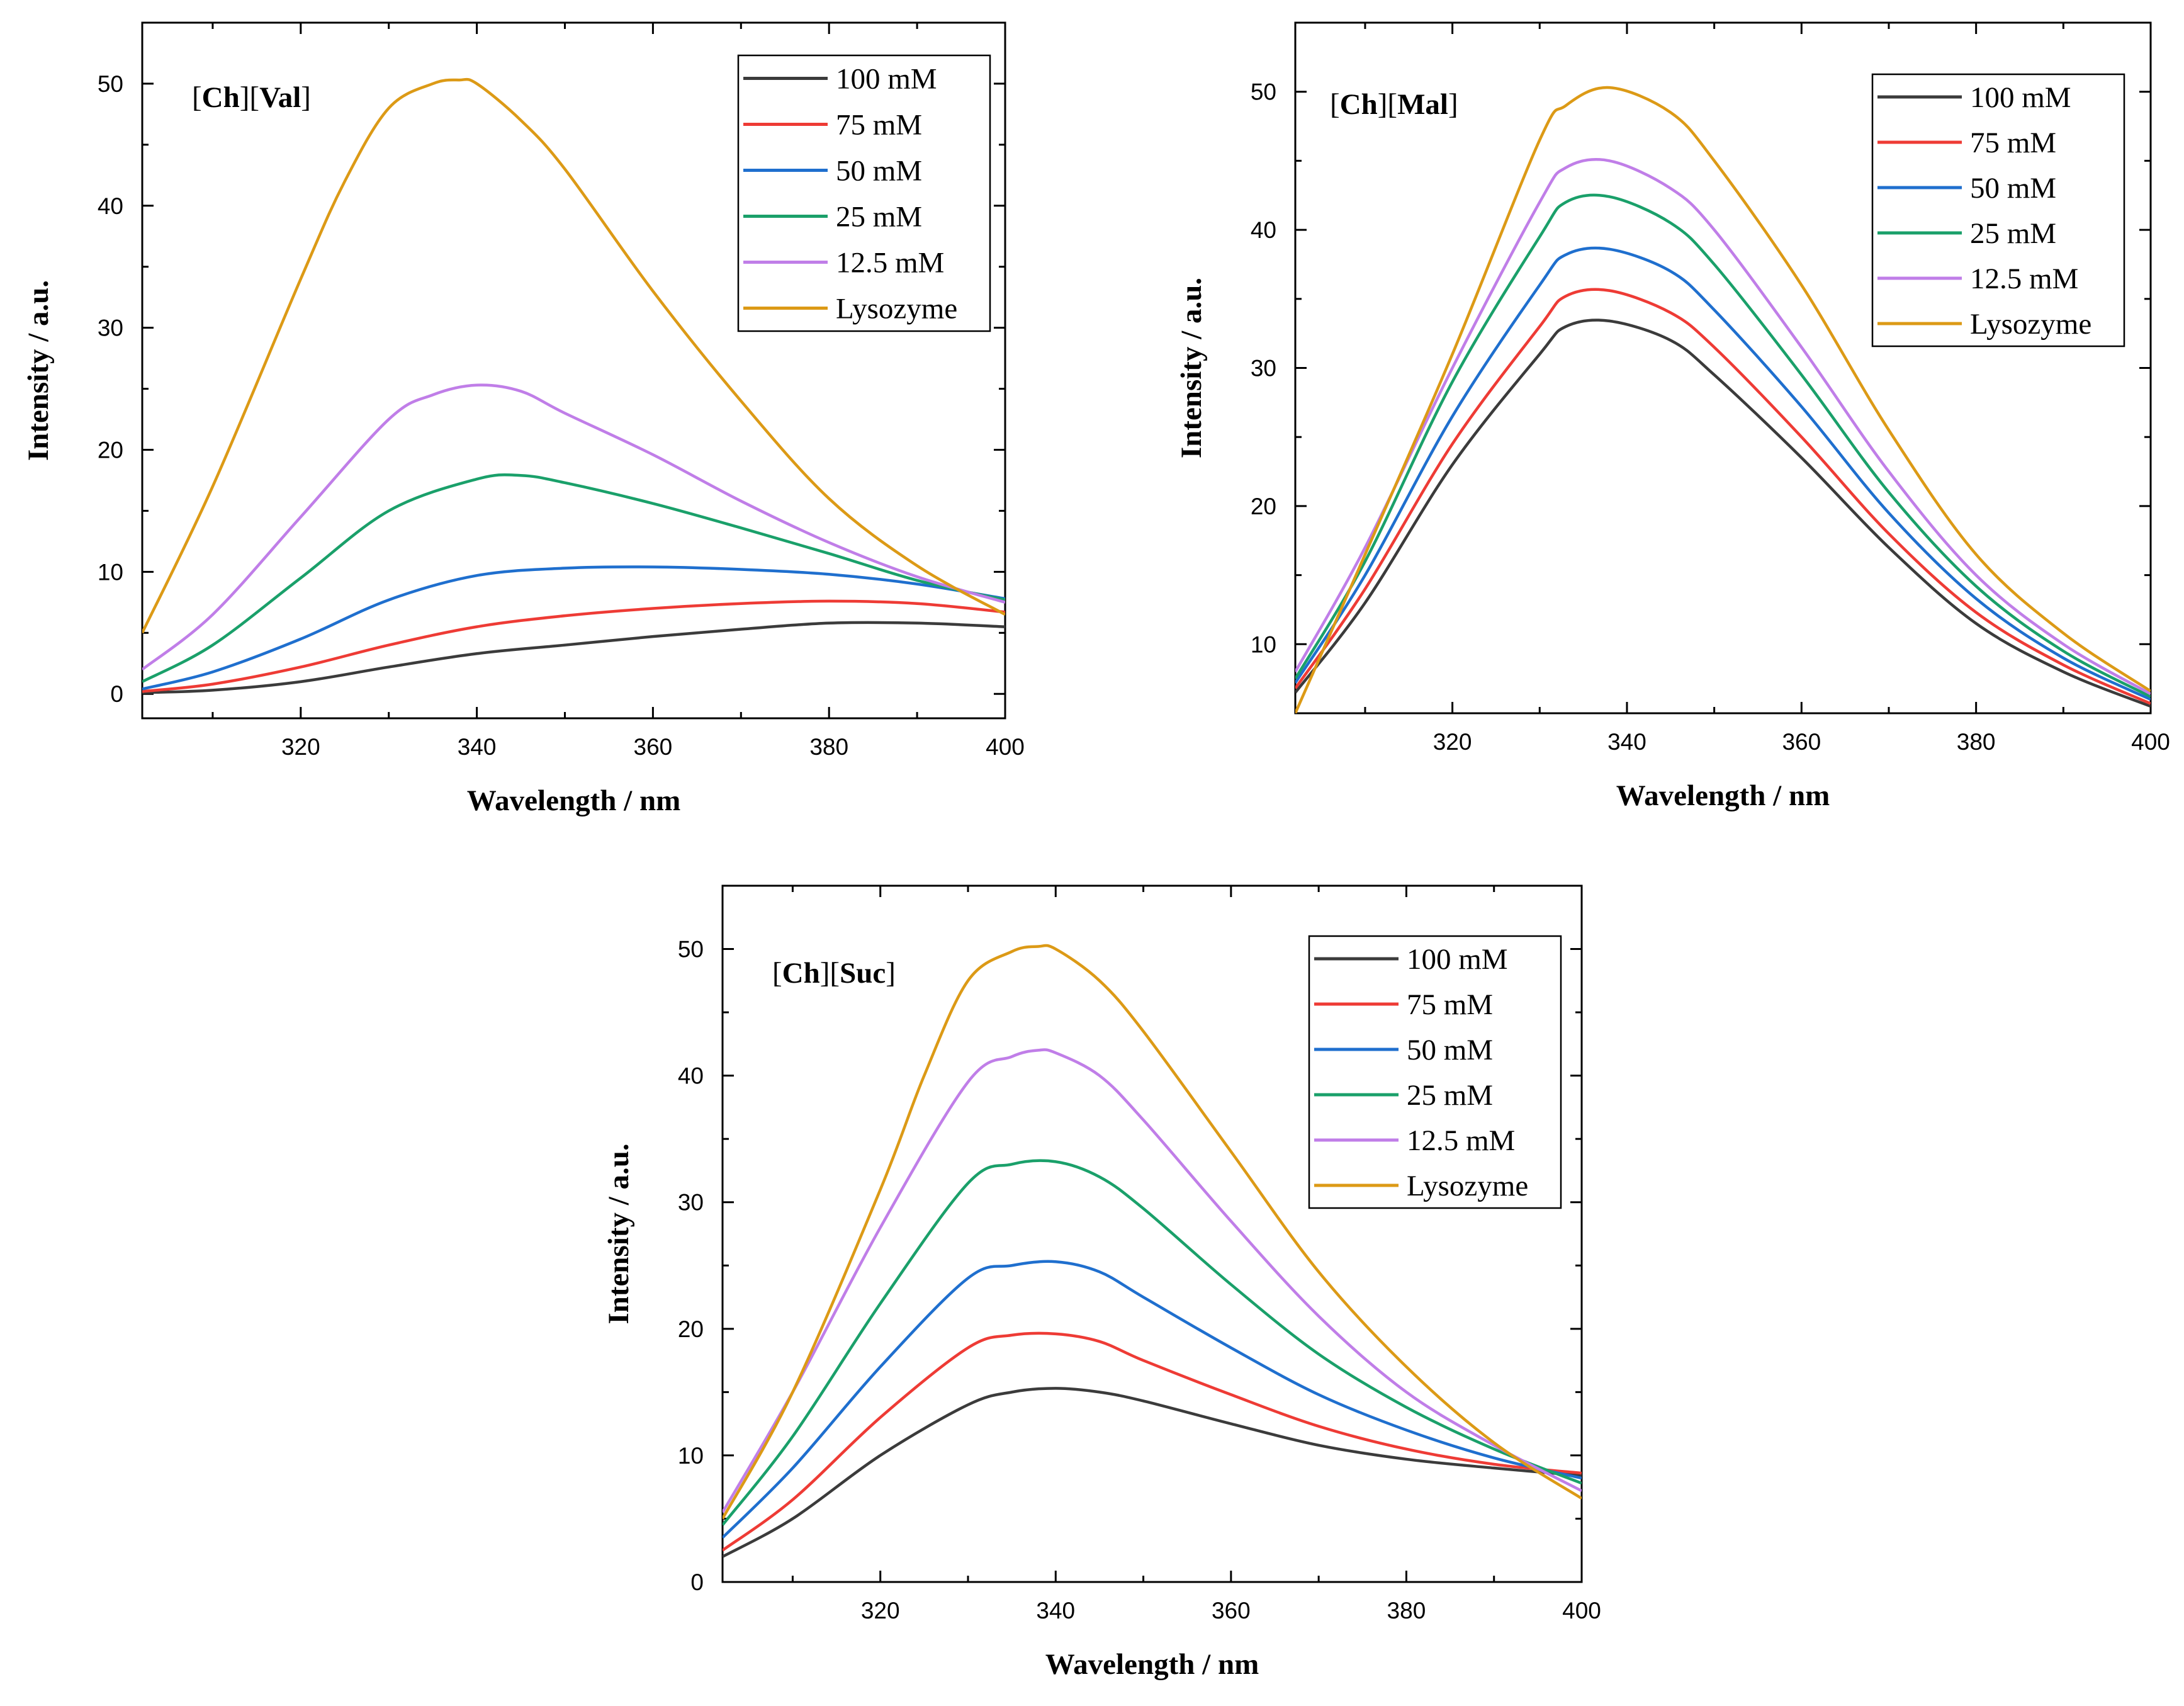 This screenshot has height=1706, width=2184. What do you see at coordinates (280, 98) in the screenshot?
I see `panel-title-part: Val` at bounding box center [280, 98].